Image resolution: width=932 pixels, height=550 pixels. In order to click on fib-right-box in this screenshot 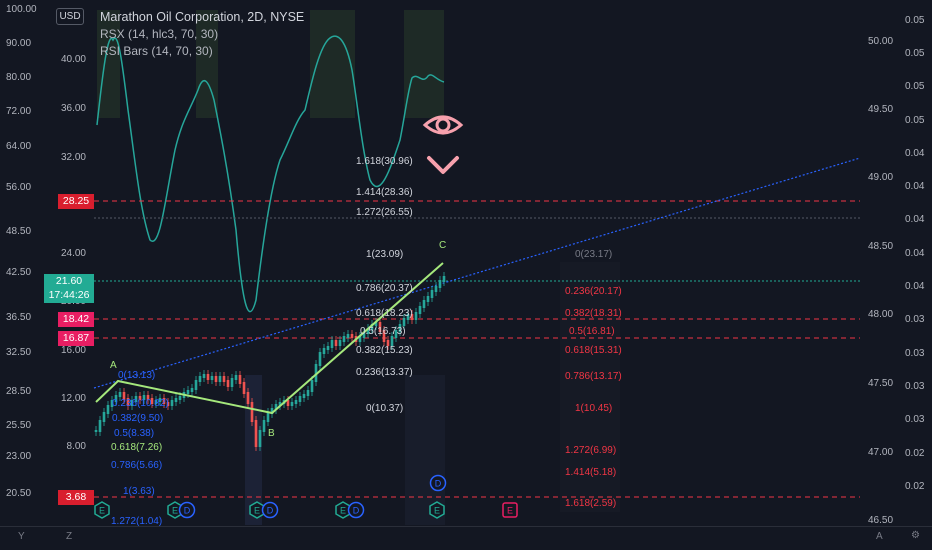, I will do `click(590, 387)`.